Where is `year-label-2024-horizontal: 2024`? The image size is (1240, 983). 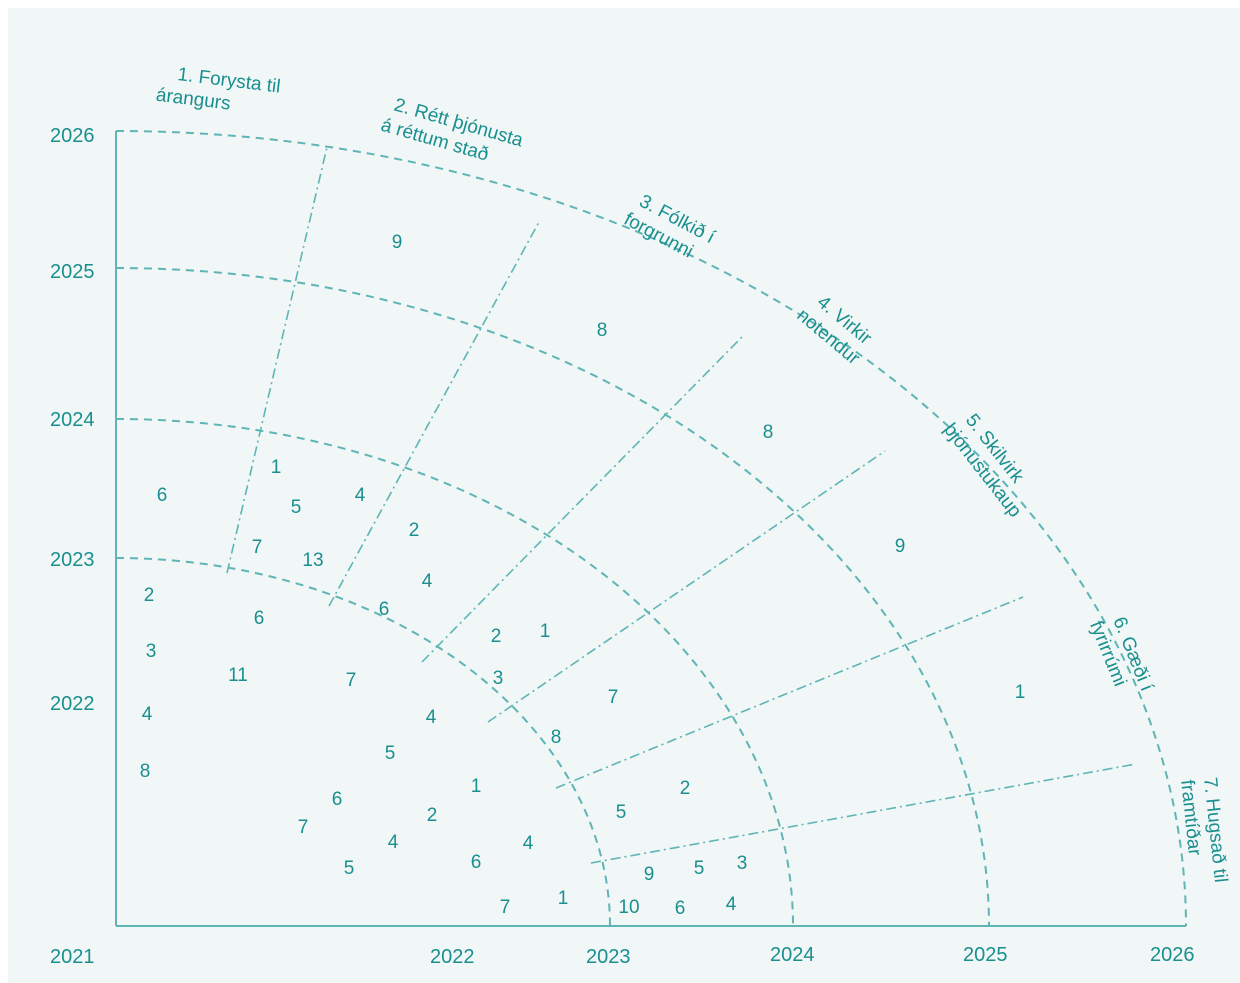 year-label-2024-horizontal: 2024 is located at coordinates (792, 955).